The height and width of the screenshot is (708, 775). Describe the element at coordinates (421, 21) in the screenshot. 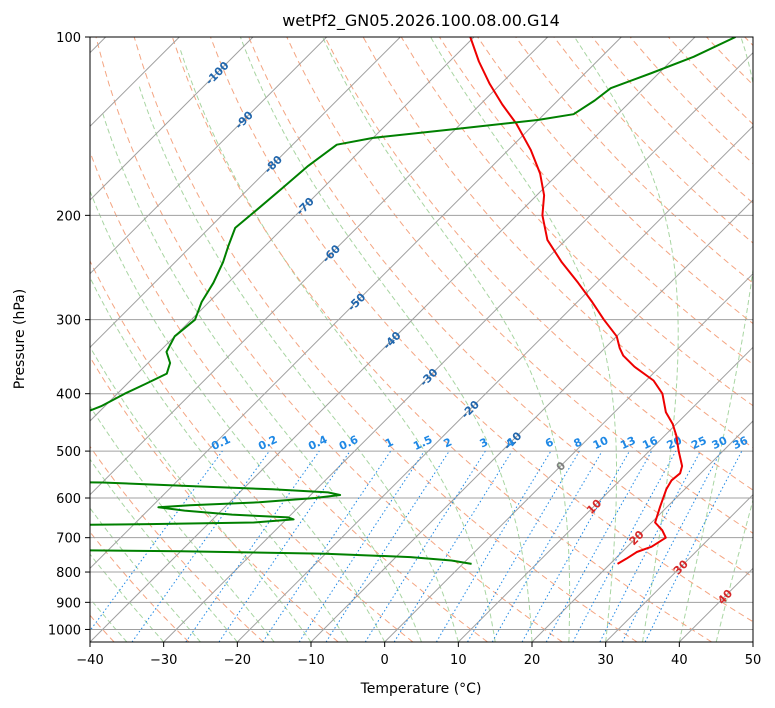

I see `chart-title: wetPf2_GN05.2026.100.08.00.G14` at that location.